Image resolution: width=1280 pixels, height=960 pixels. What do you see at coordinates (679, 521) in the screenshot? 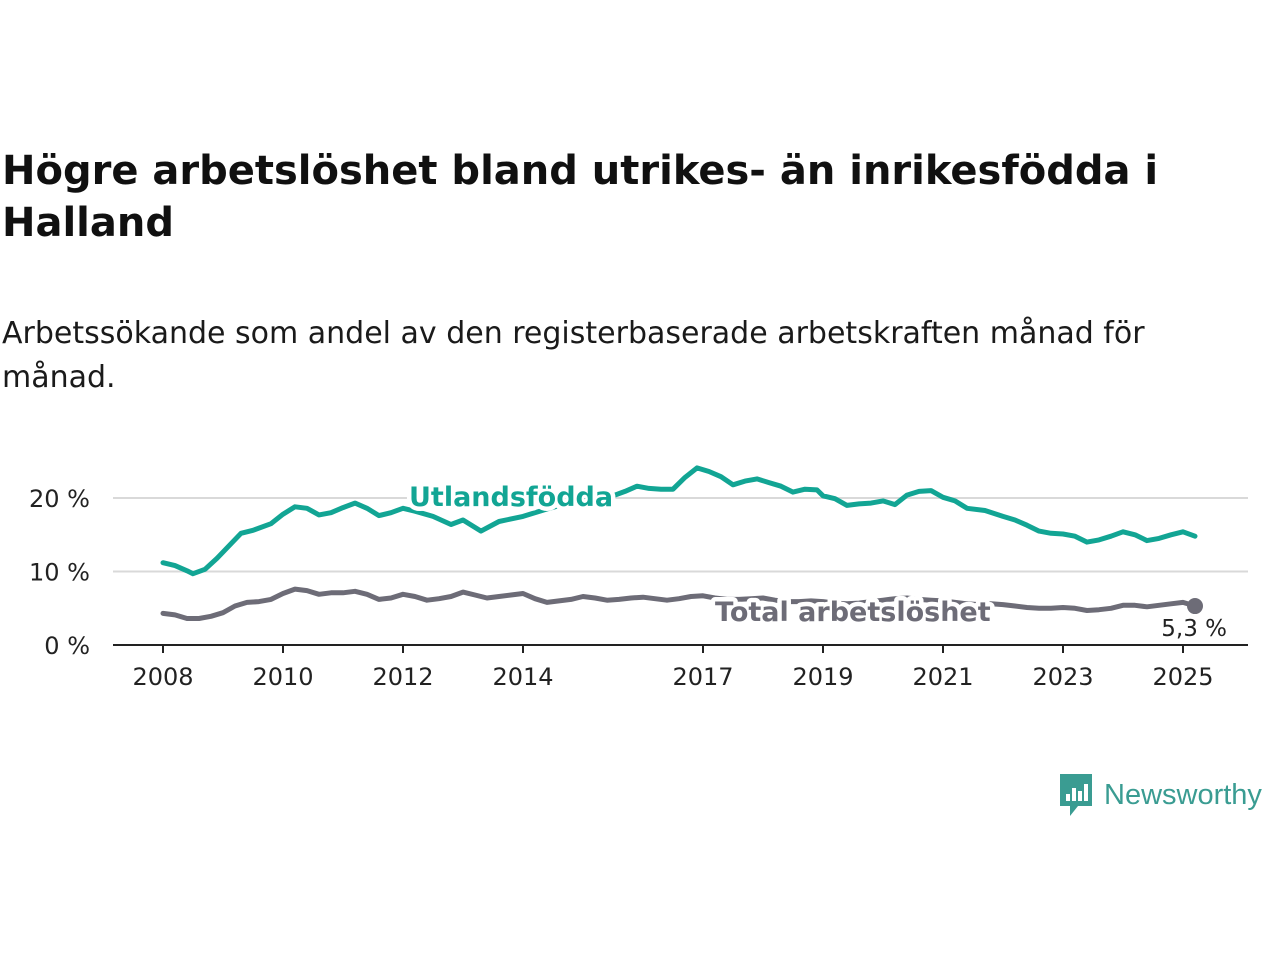
I see `series-line-utlandsfodda` at bounding box center [679, 521].